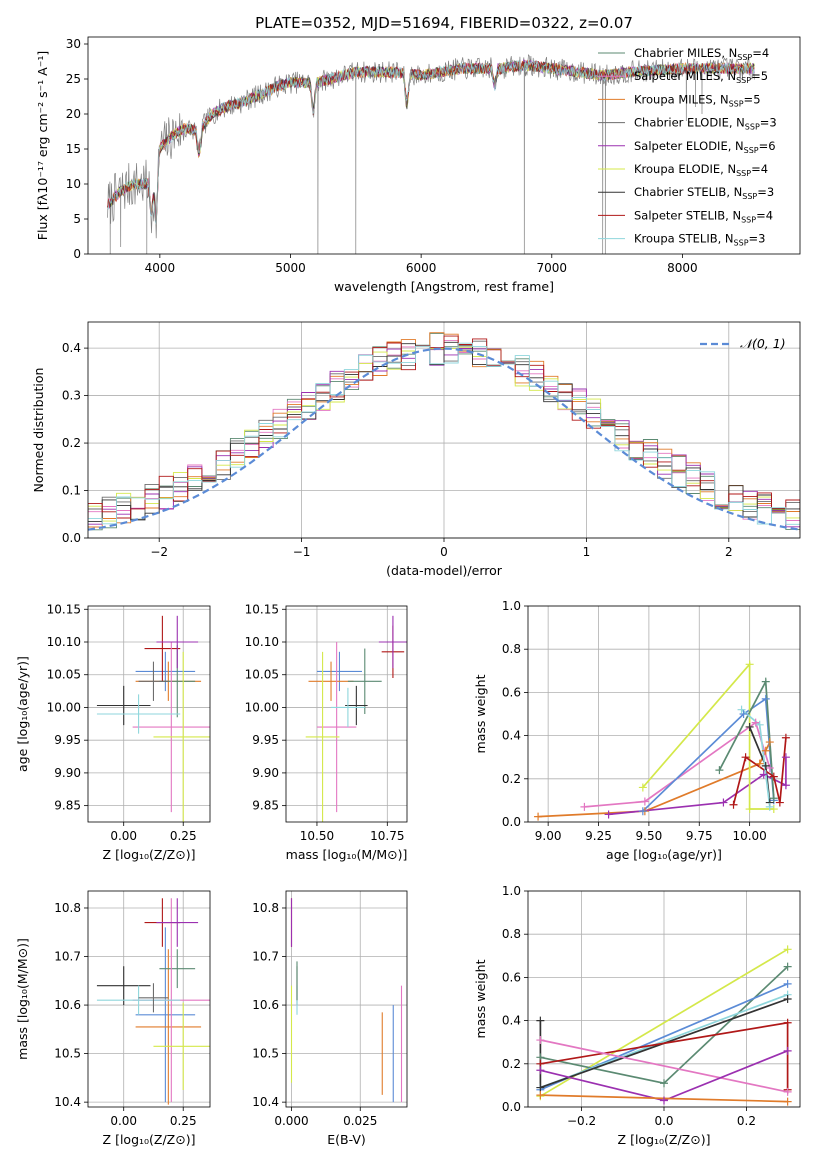 This screenshot has height=1170, width=819. Describe the element at coordinates (67, 773) in the screenshot. I see `y-tick-label: 9.90` at that location.